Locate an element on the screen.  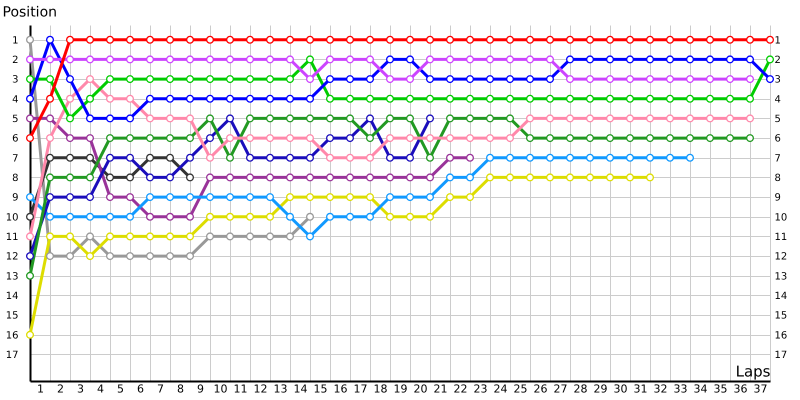
x-tick-label: 15 is located at coordinates (321, 389).